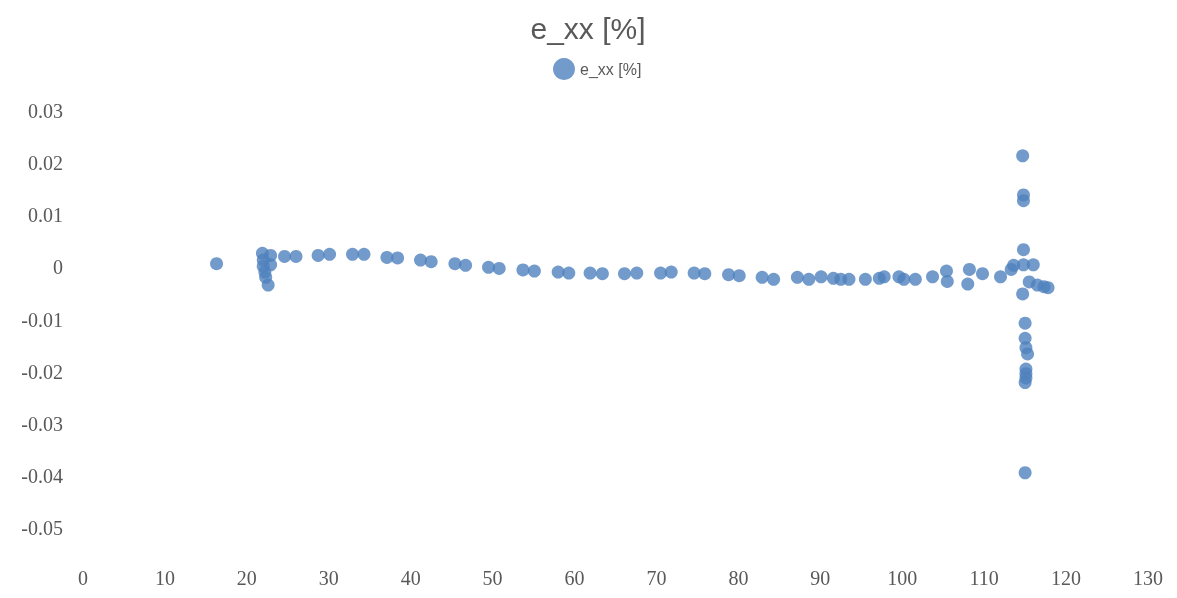 This screenshot has width=1177, height=598. Describe the element at coordinates (328, 578) in the screenshot. I see `x-tick-label: 30` at that location.